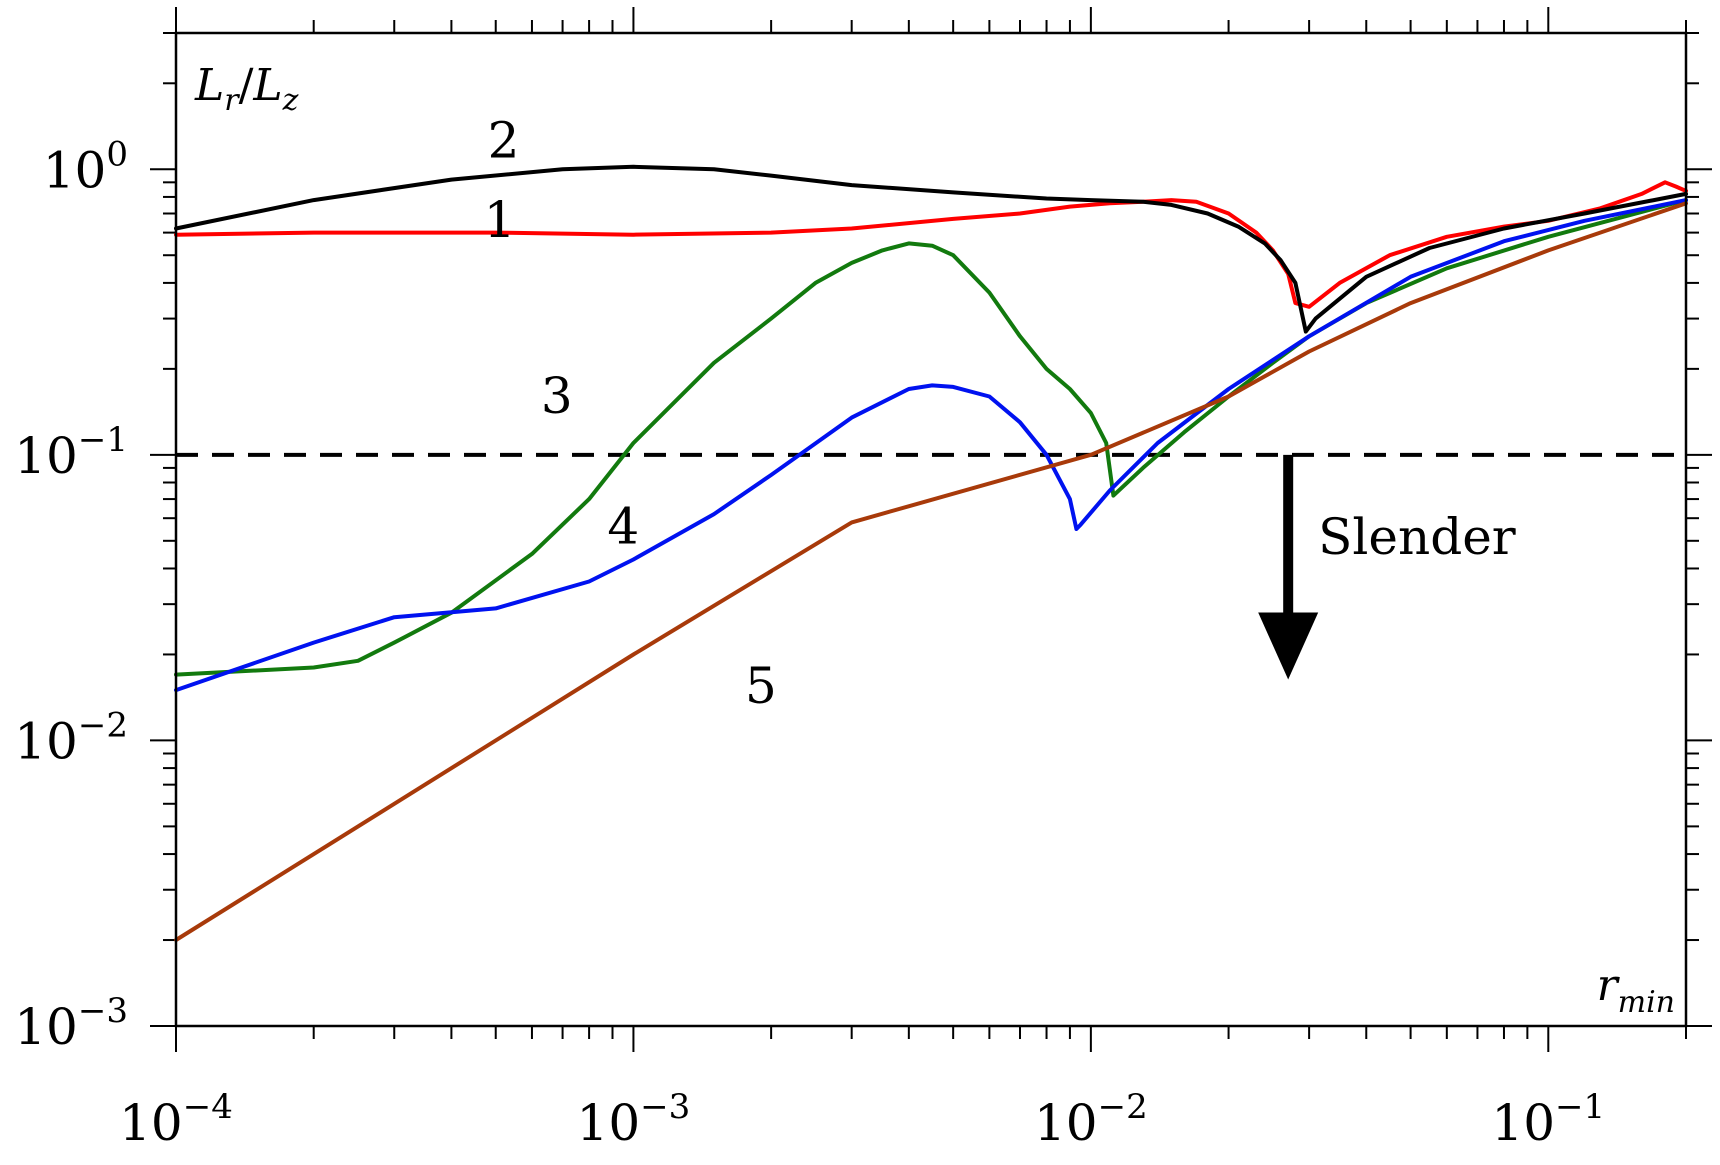  What do you see at coordinates (85, 166) in the screenshot?
I see `y-tick-label: 10⁰` at bounding box center [85, 166].